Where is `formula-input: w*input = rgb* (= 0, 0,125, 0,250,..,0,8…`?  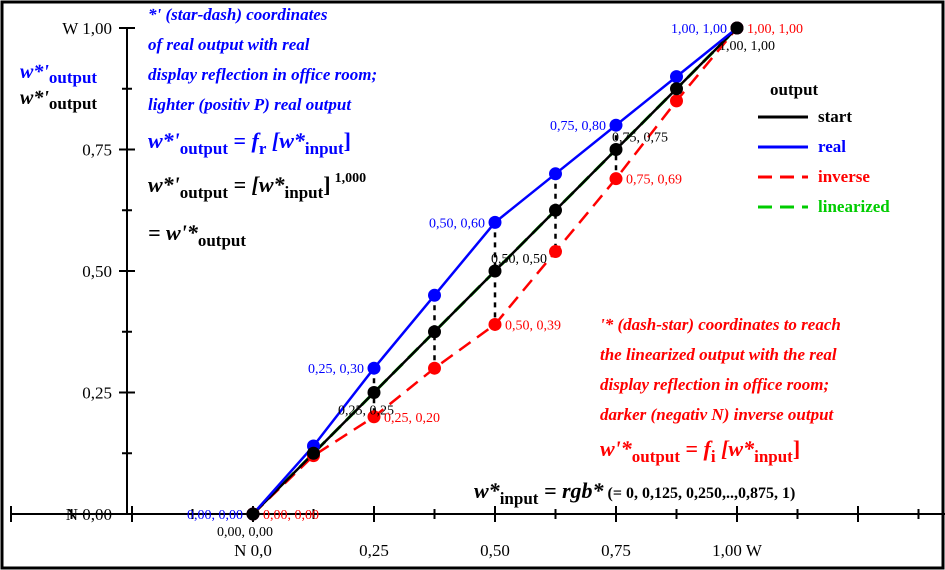
formula-input: w*input = rgb* (= 0, 0,125, 0,250,..,0,8… is located at coordinates (634, 493).